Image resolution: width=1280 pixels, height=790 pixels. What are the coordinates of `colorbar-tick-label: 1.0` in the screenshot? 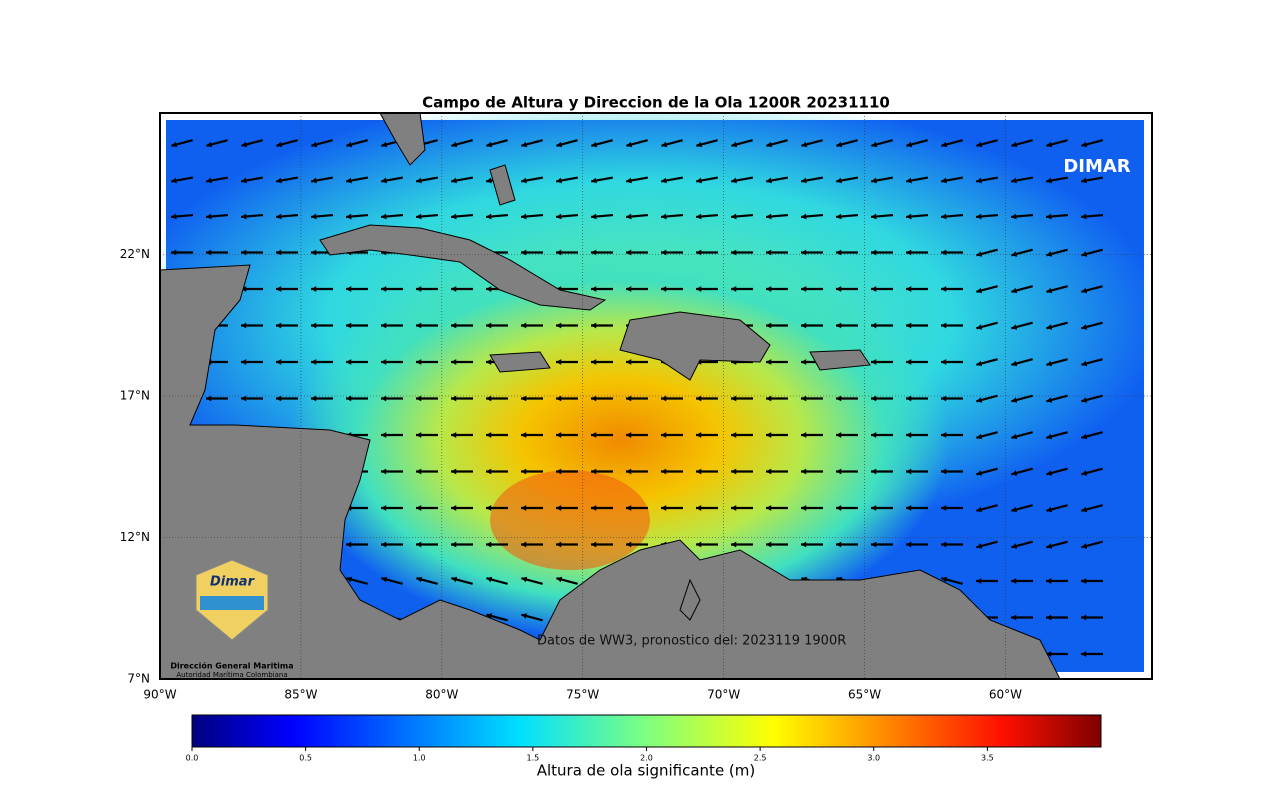 It's located at (419, 758).